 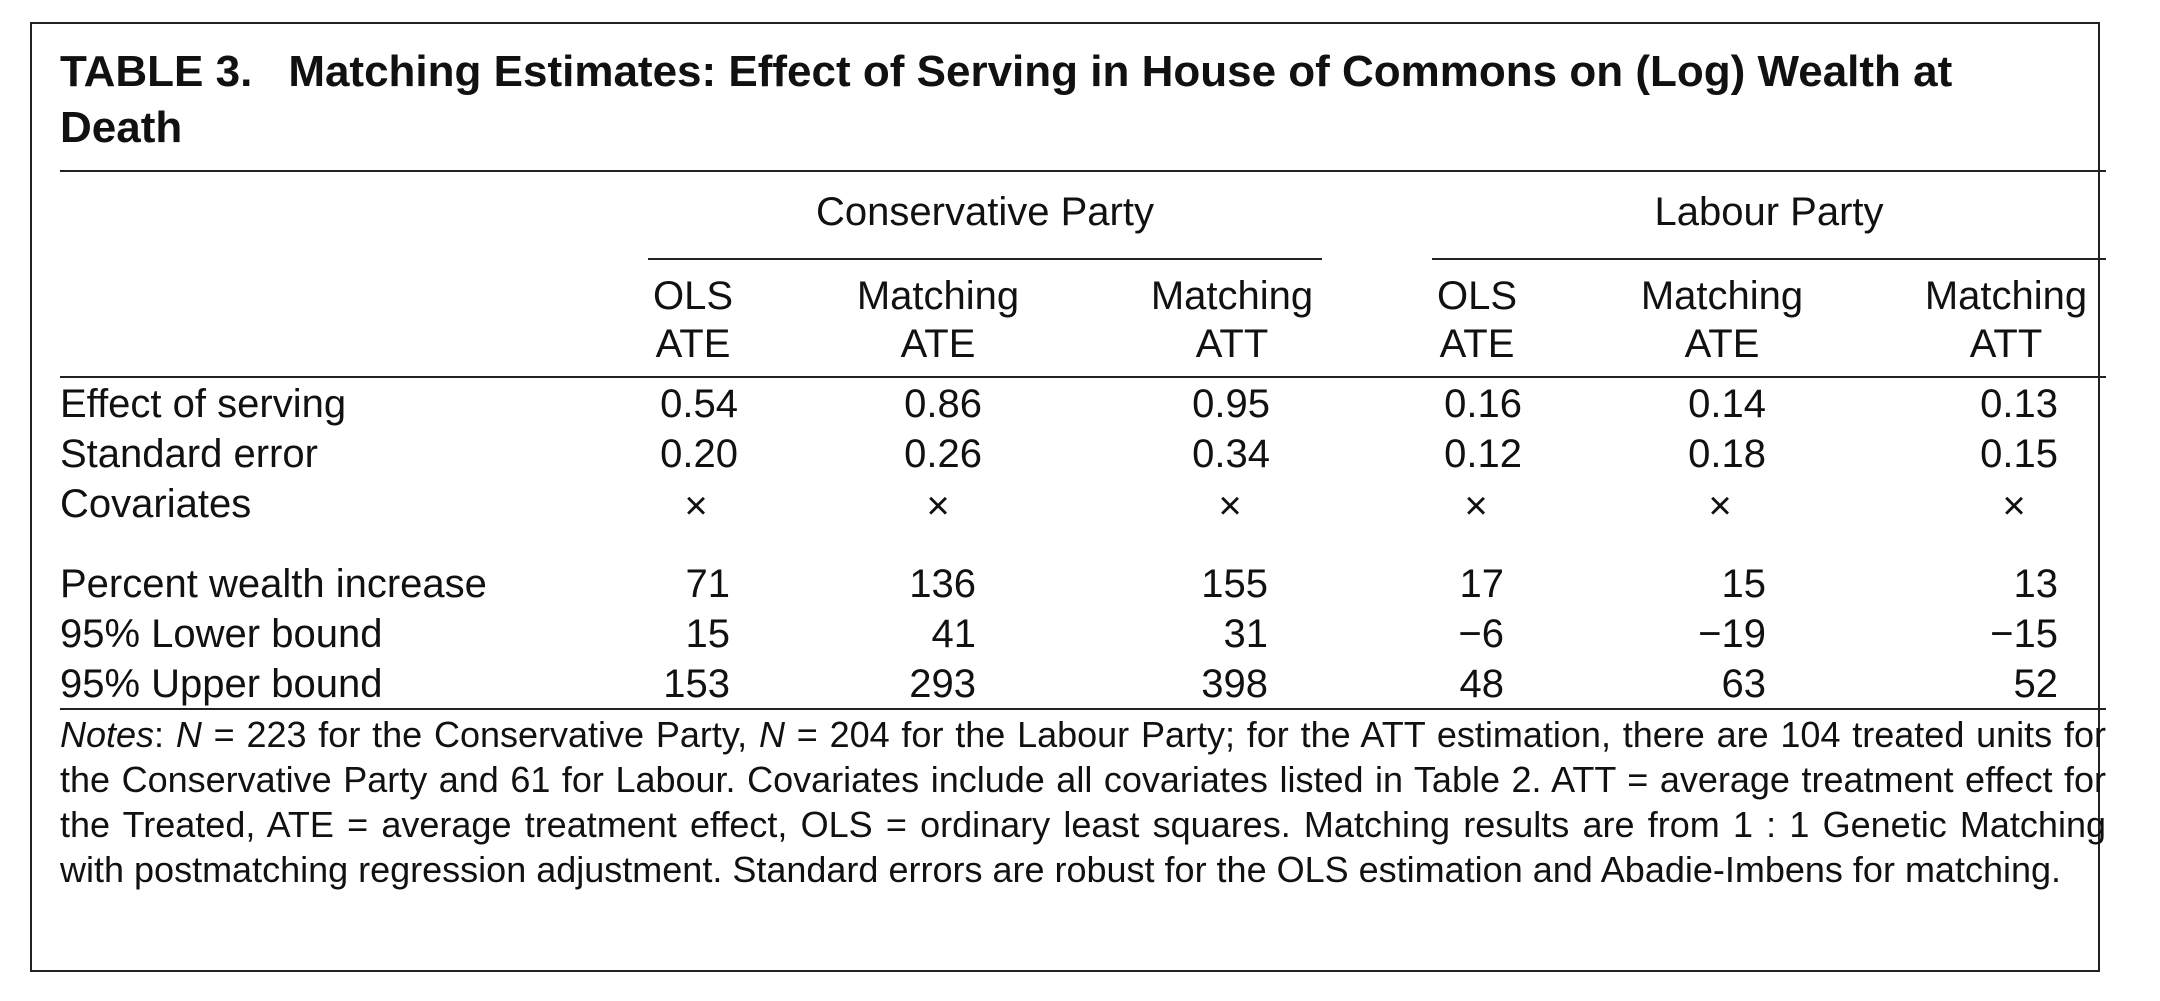 What do you see at coordinates (2024, 634) in the screenshot?
I see `table-cell: −15` at bounding box center [2024, 634].